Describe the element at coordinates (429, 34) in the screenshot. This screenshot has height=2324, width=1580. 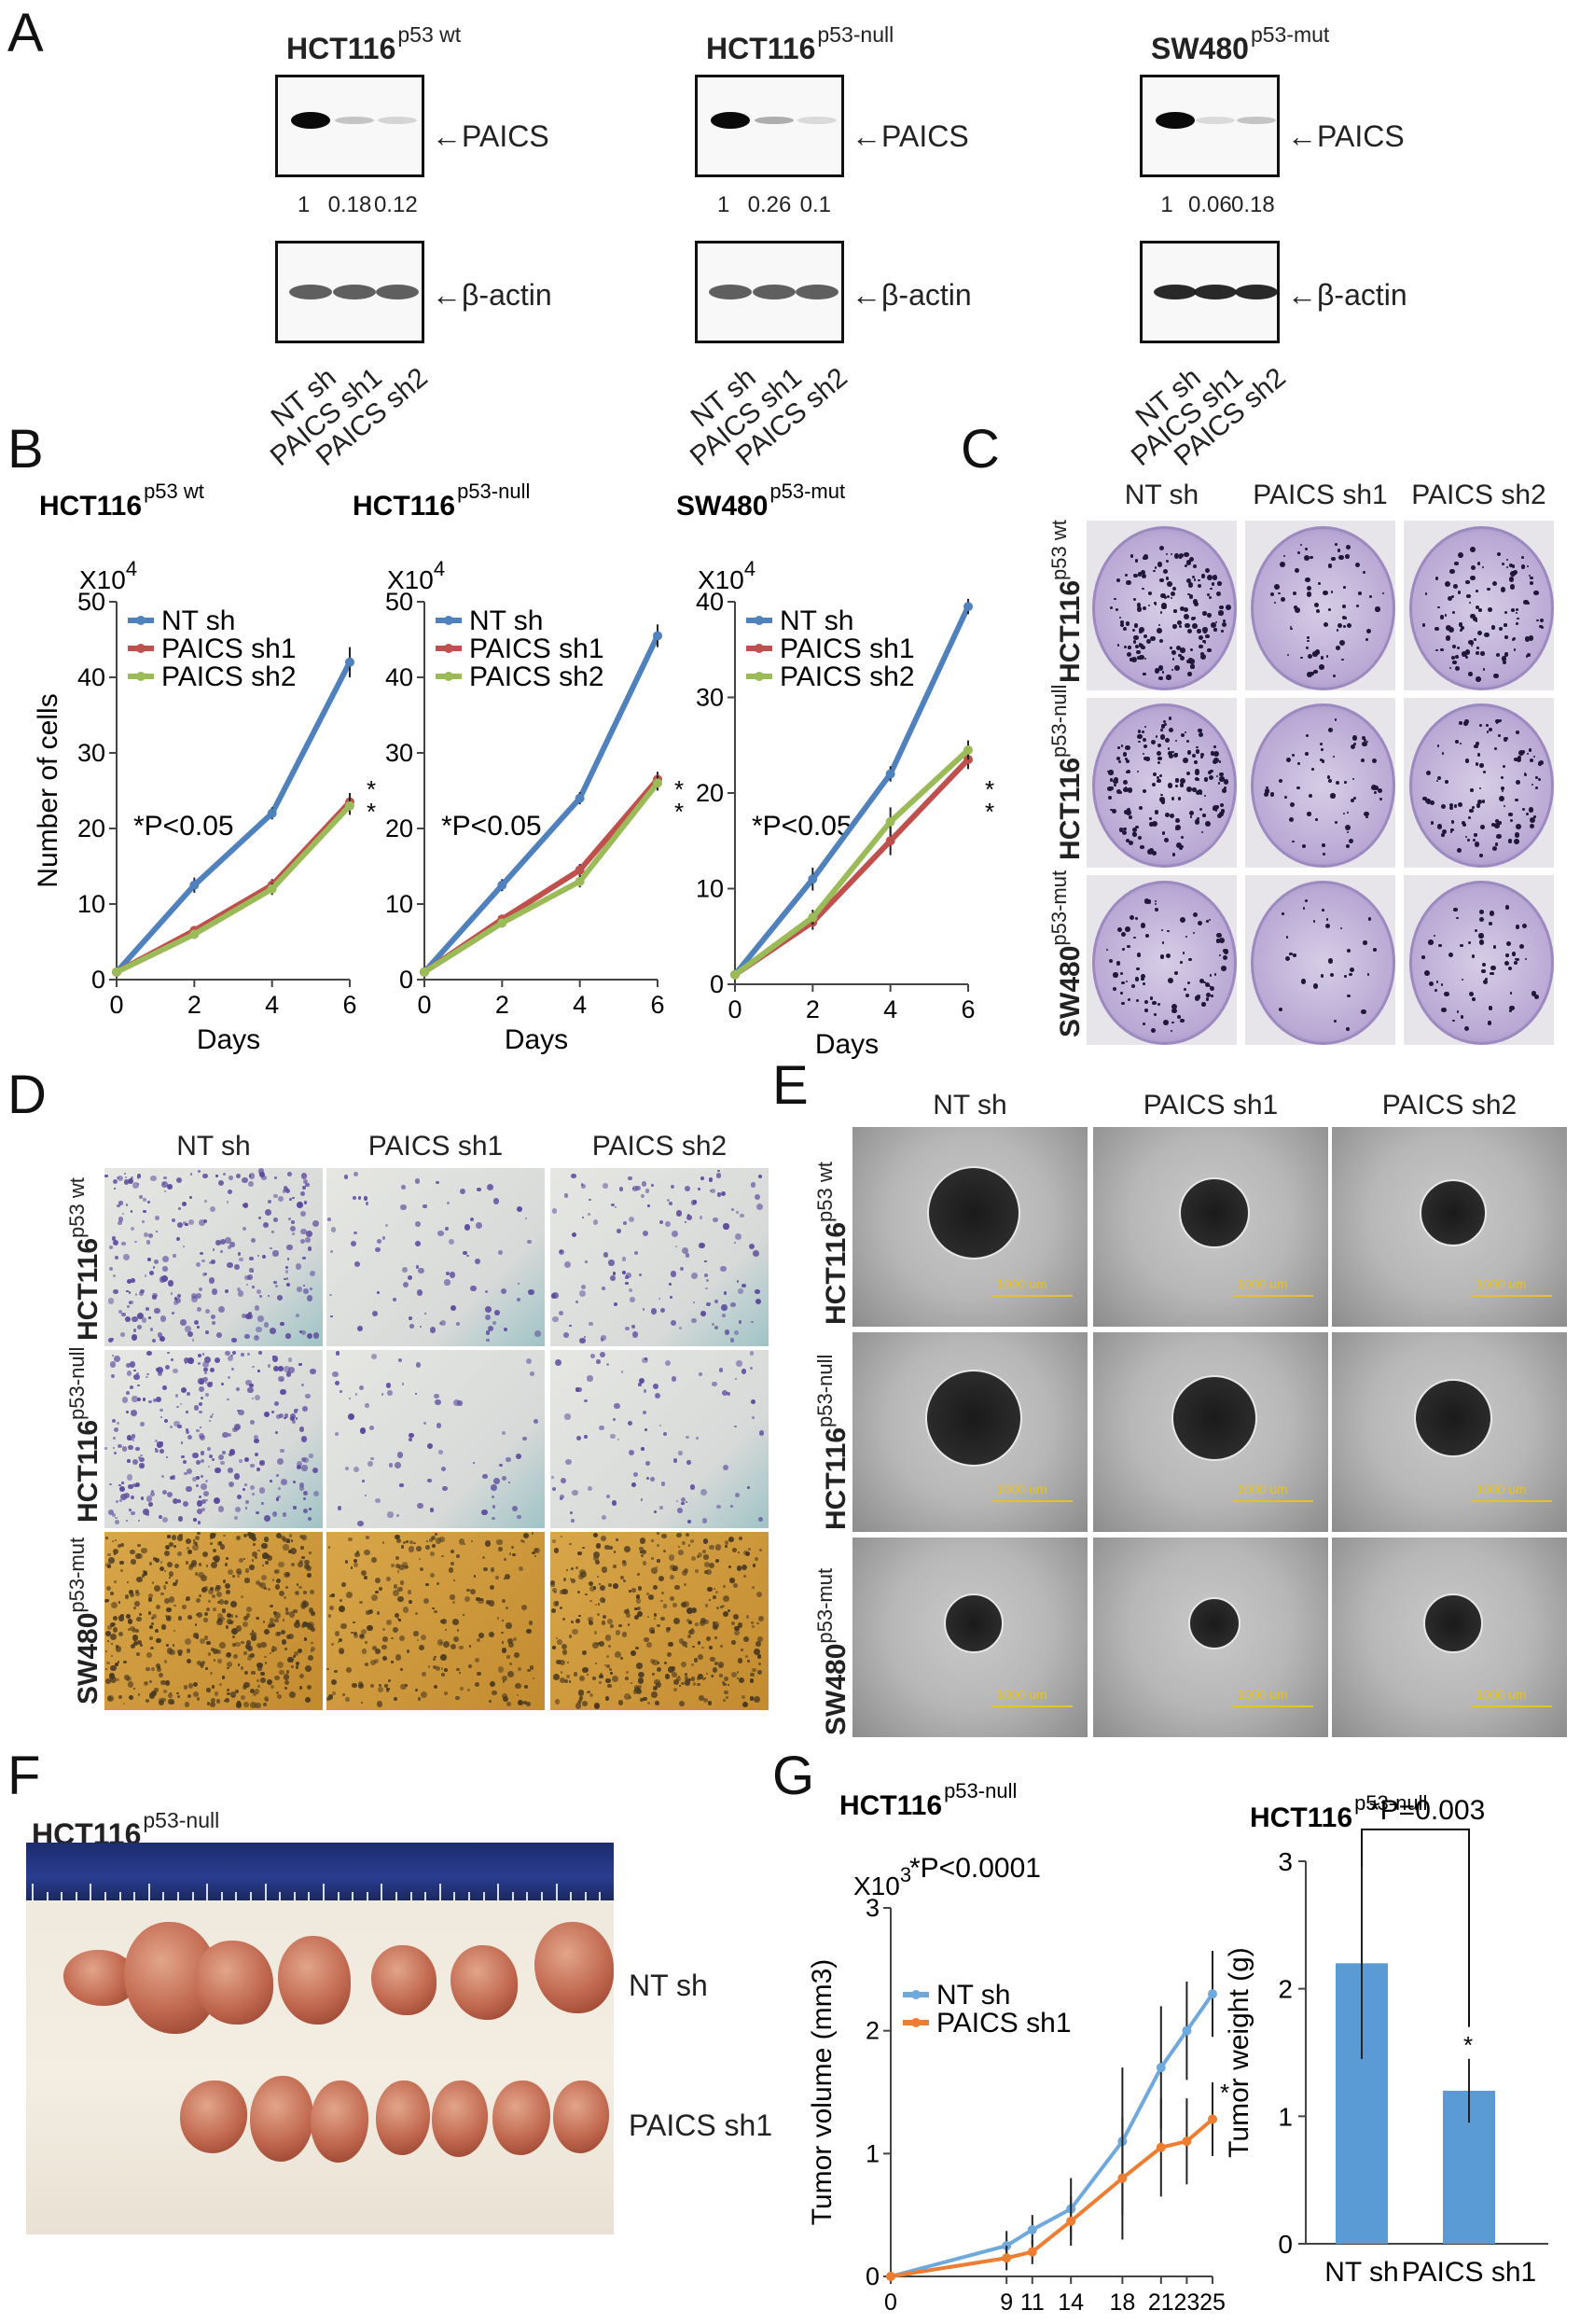
I see `blot-title-sup: p53 wt` at that location.